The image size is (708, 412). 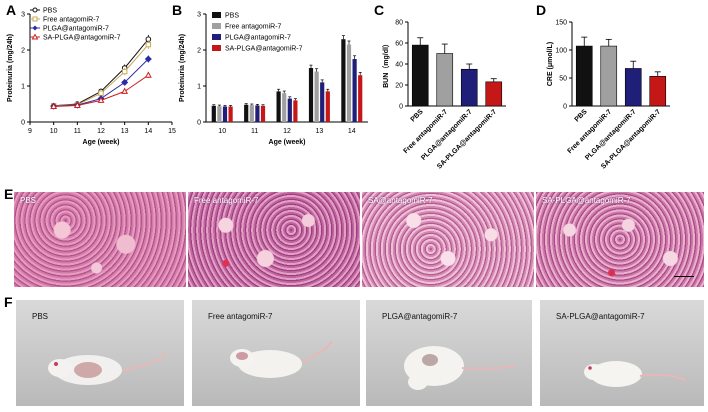 I want to click on photo-label-pbs: PBS, so click(x=40, y=316).